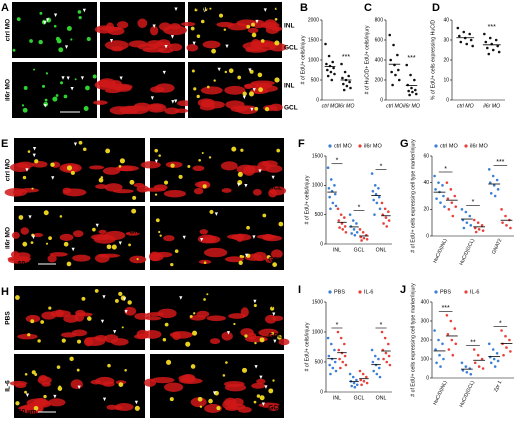  I want to click on image-label: GCL, so click(275, 408).